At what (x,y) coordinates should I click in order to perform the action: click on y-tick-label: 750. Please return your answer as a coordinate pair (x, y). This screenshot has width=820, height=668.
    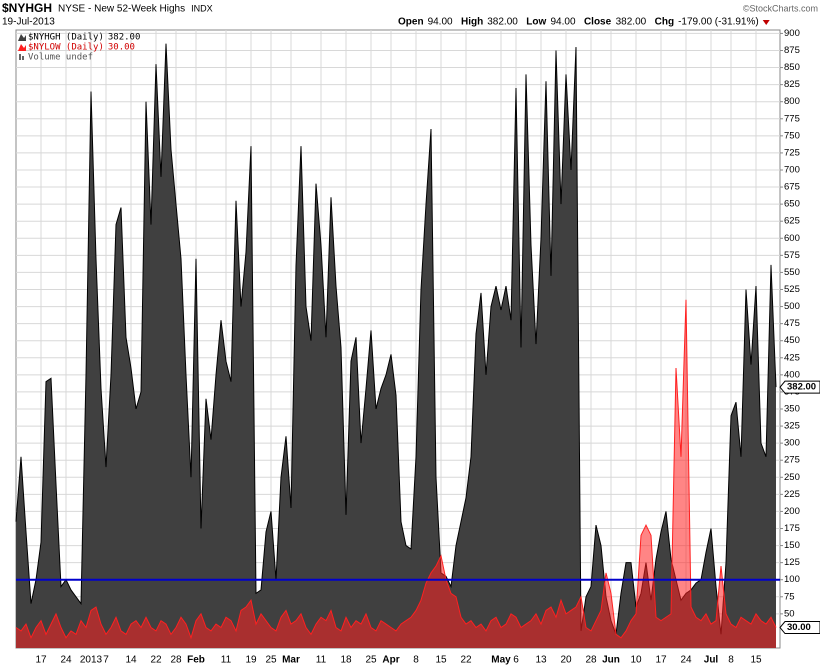
    Looking at the image, I should click on (792, 135).